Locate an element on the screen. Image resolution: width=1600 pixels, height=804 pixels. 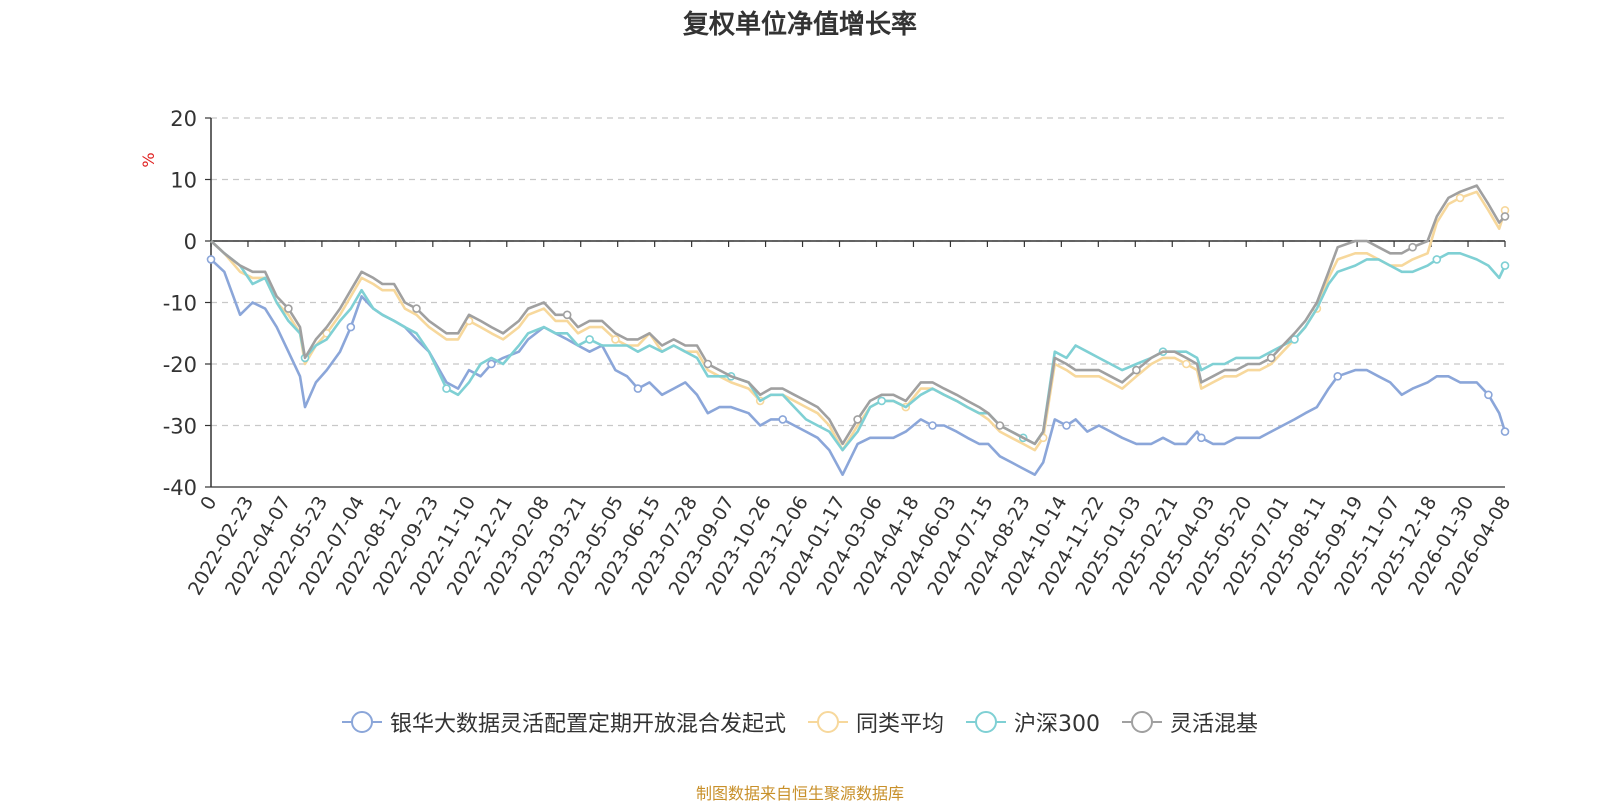
y-tick-label: -10 is located at coordinates (180, 304).